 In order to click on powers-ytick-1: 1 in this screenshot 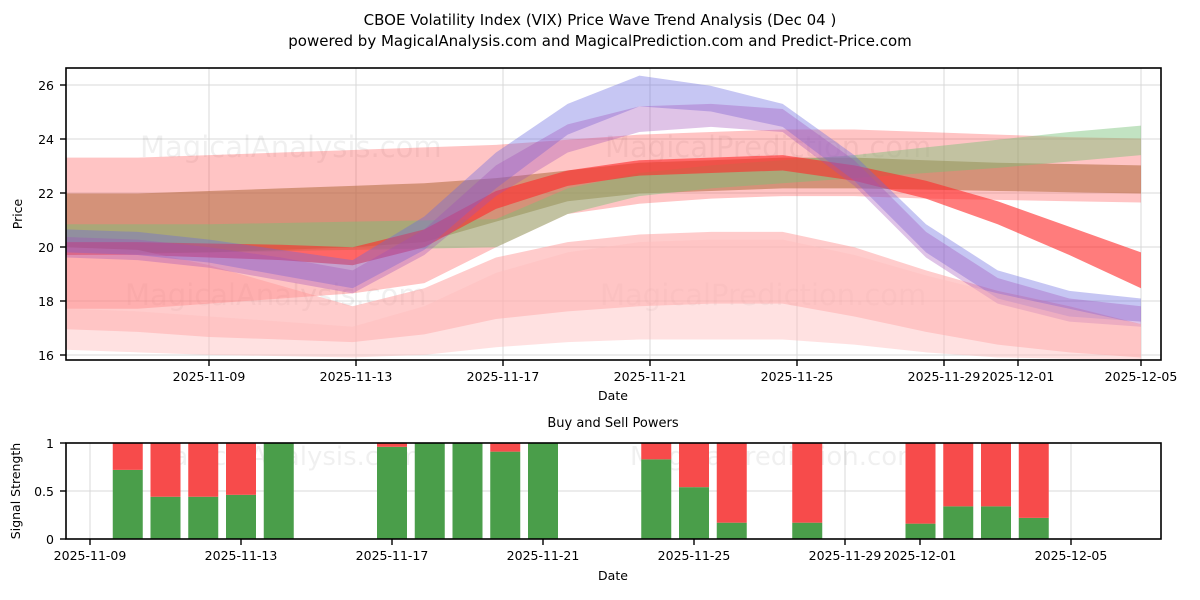, I will do `click(50, 443)`.